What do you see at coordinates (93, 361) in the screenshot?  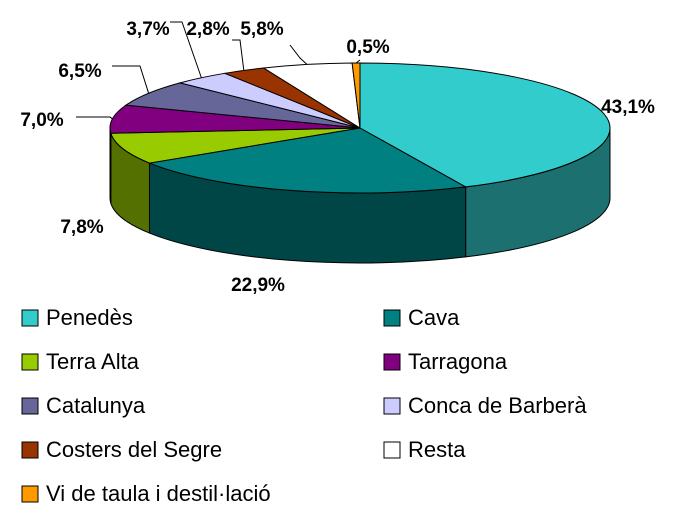 I see `legend-label: Terra Alta` at bounding box center [93, 361].